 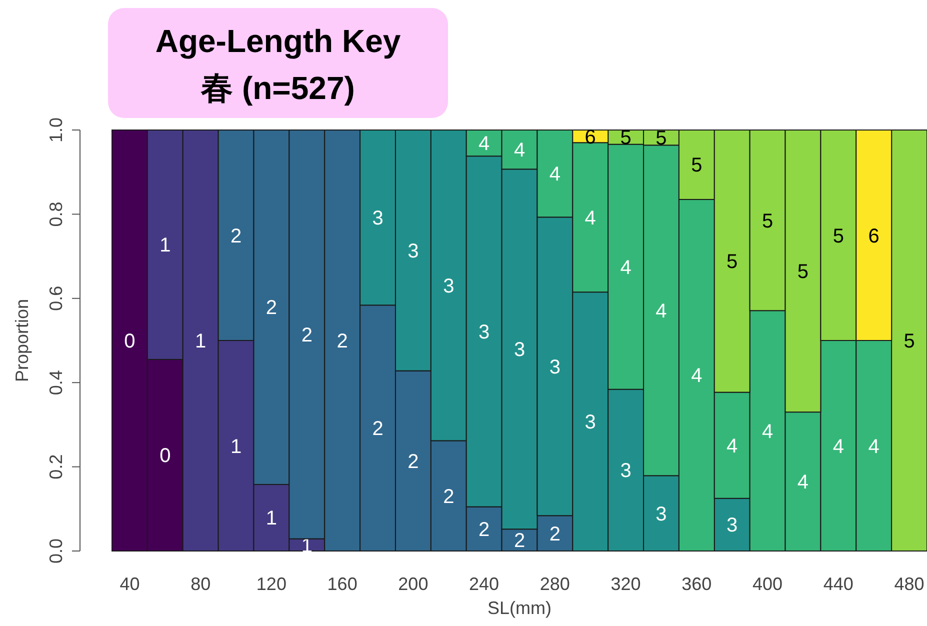 What do you see at coordinates (874, 236) in the screenshot?
I see `text: 6` at bounding box center [874, 236].